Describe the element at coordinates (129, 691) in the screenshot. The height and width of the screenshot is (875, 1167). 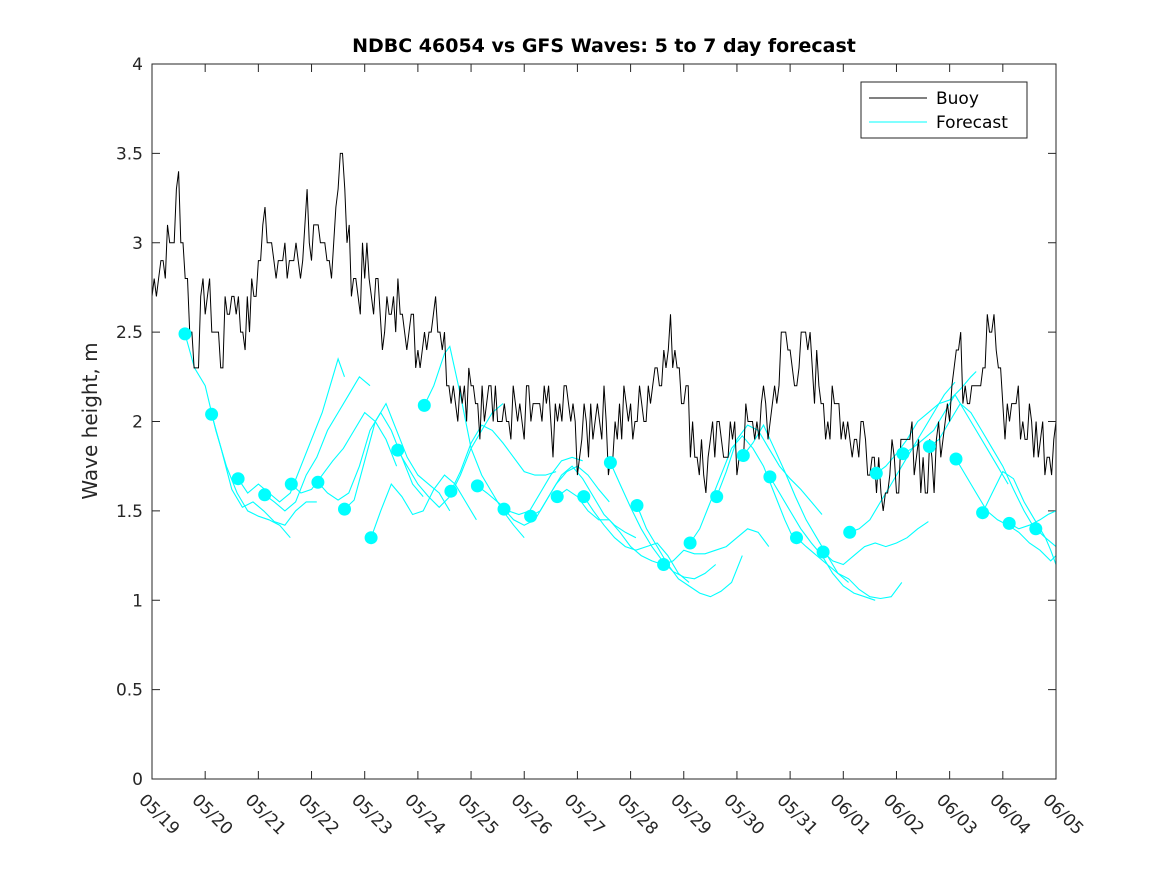
I see `y-tick-label: 0.5` at that location.